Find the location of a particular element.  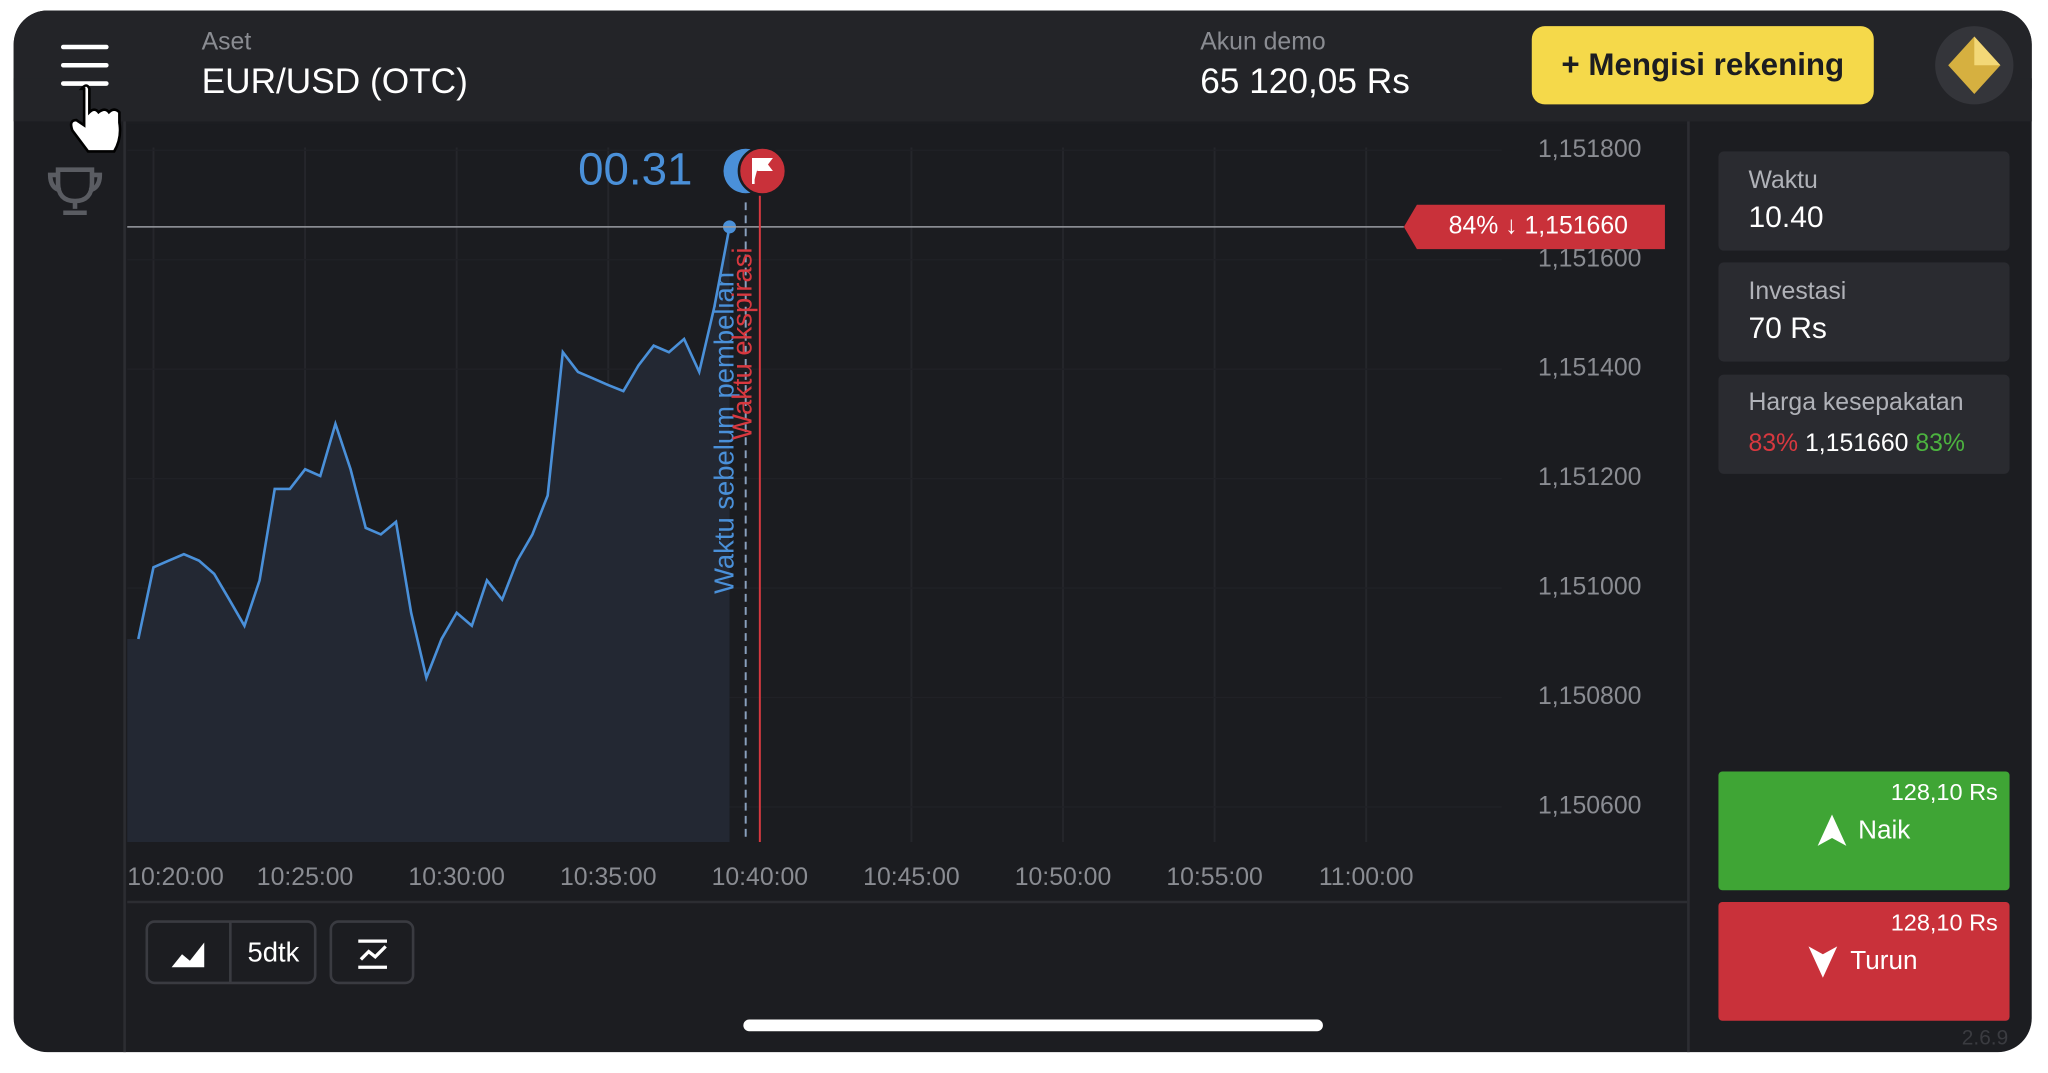

area-chart-button is located at coordinates (188, 955).